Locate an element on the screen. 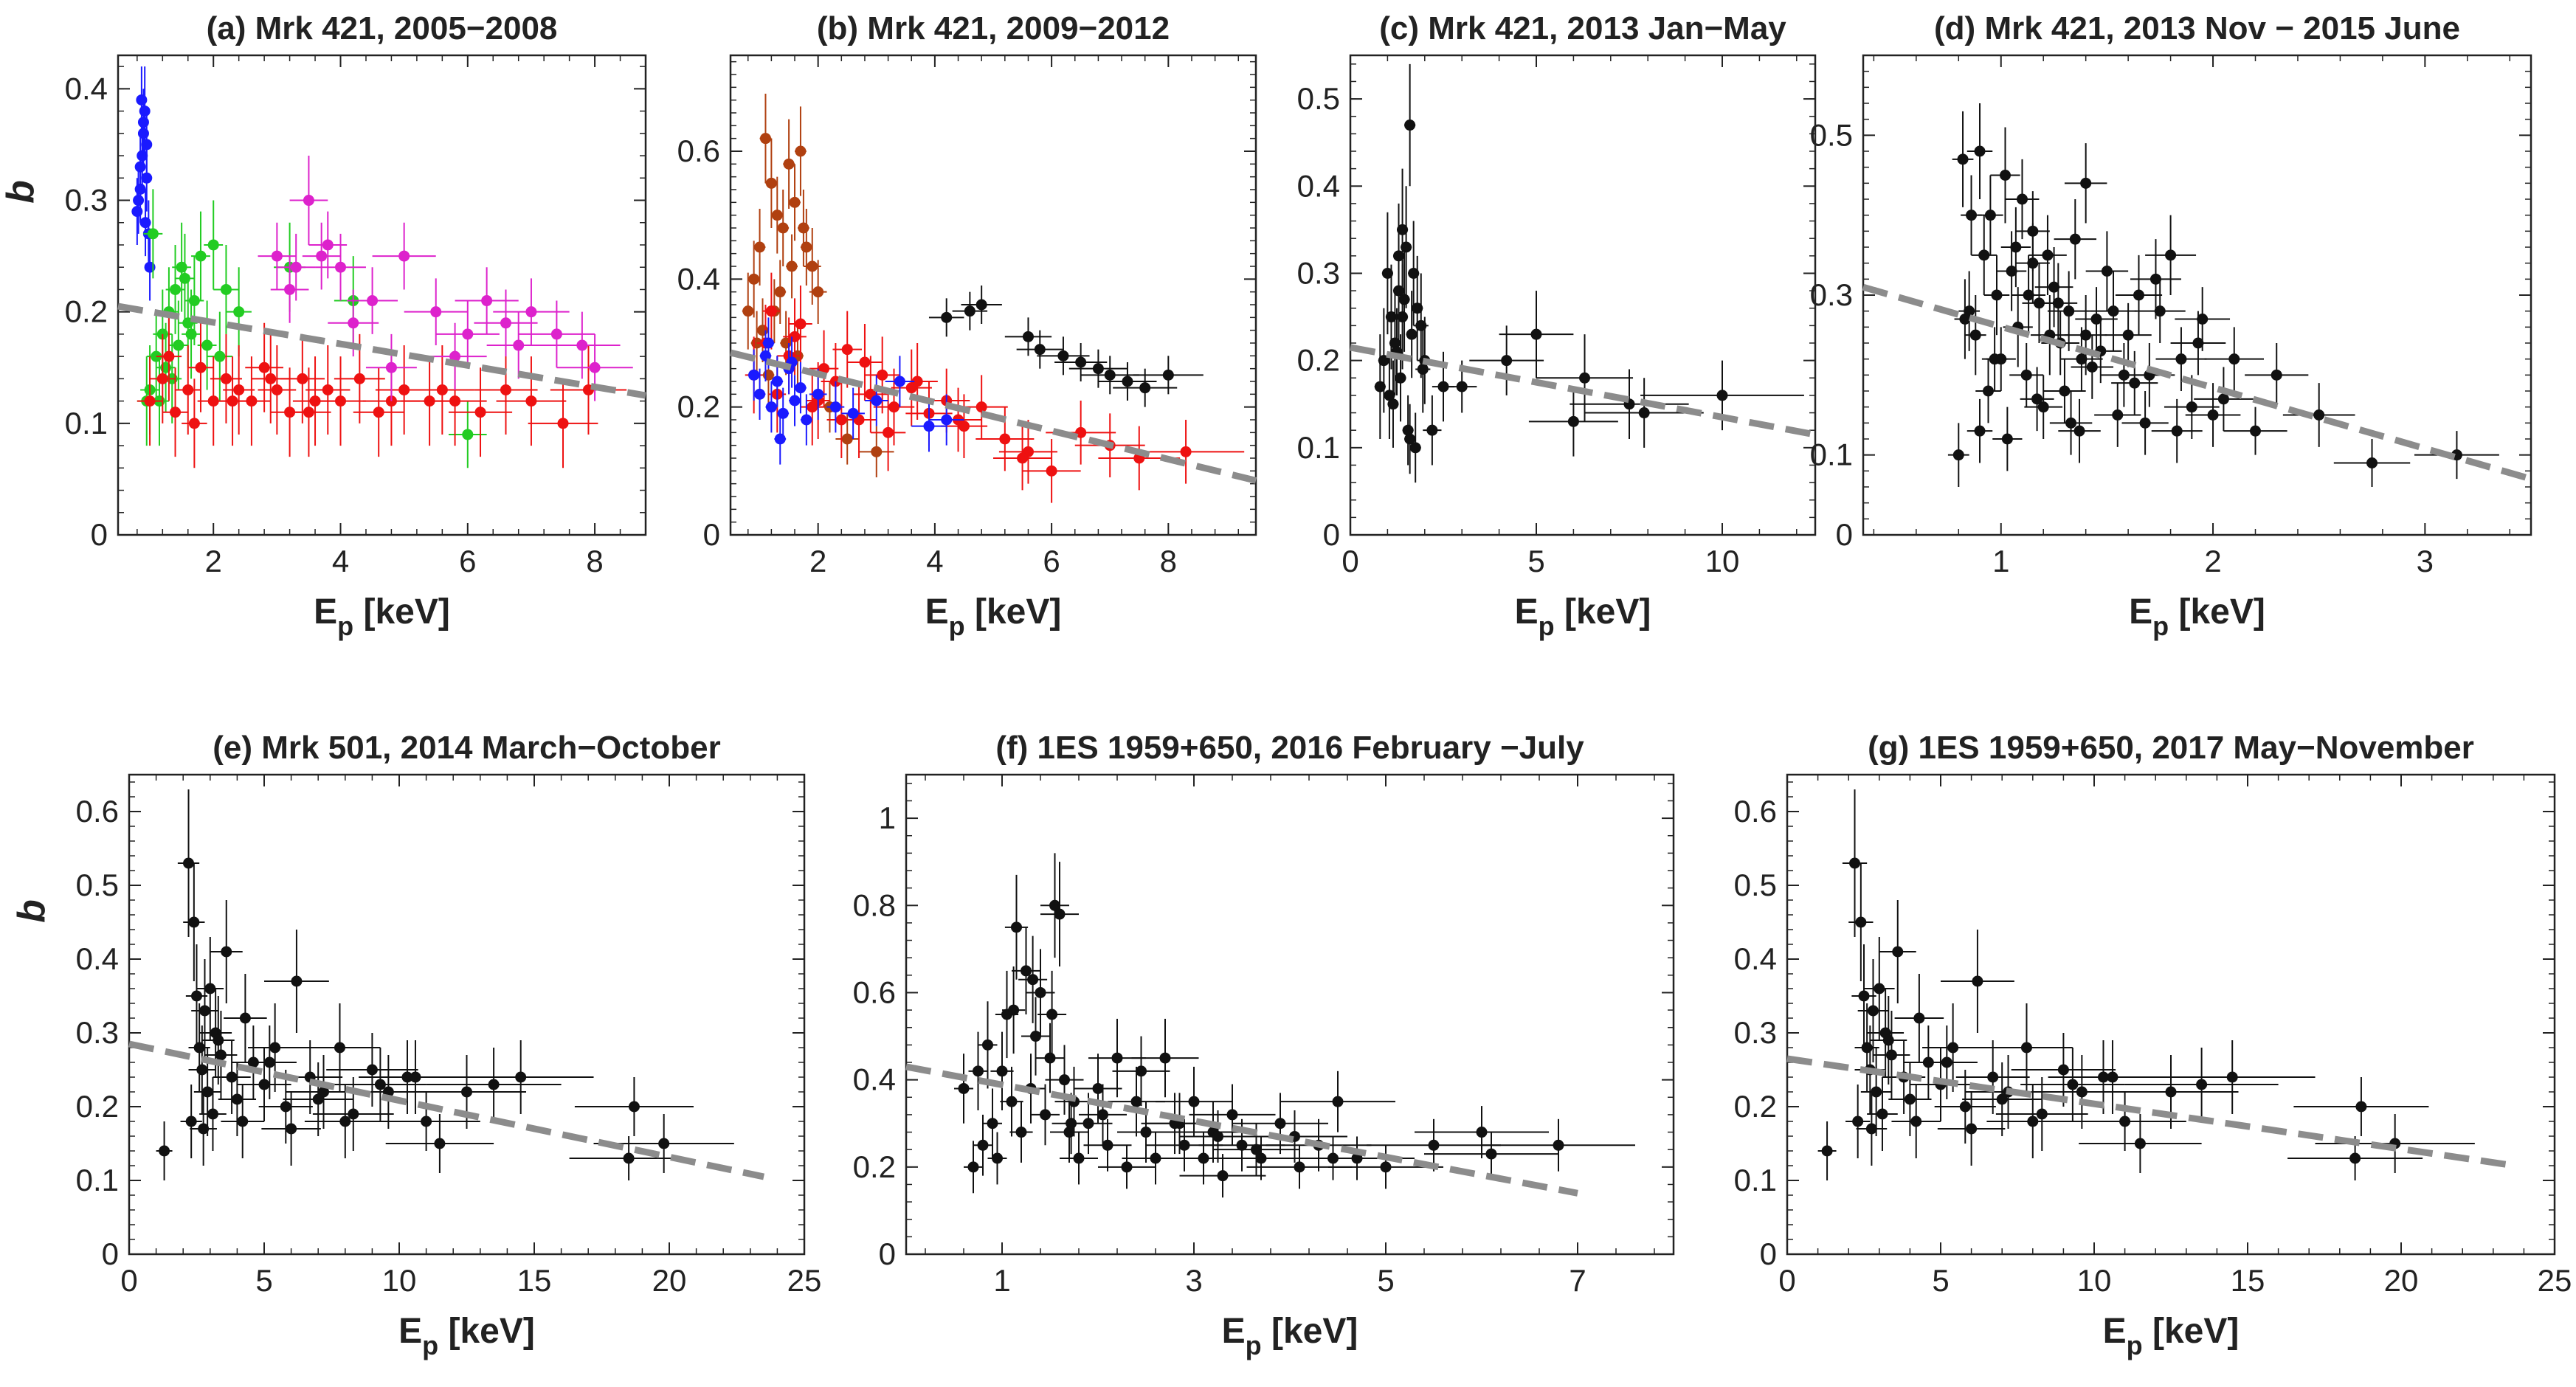  x-axis-label-sub: p is located at coordinates (1254, 1345).